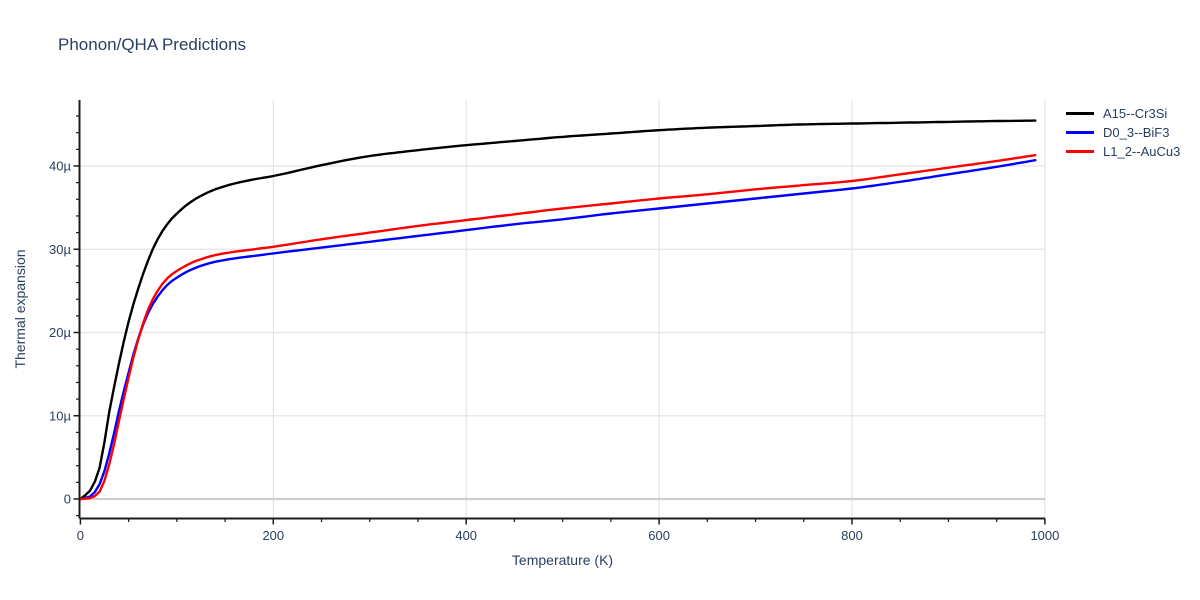 The height and width of the screenshot is (600, 1200). I want to click on y-tick-label: 20µ, so click(60, 332).